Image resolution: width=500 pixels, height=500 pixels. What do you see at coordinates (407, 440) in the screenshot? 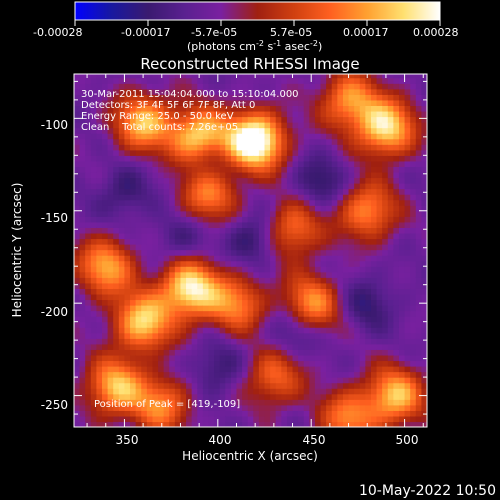
I see `x-tick-label: 500` at bounding box center [407, 440].